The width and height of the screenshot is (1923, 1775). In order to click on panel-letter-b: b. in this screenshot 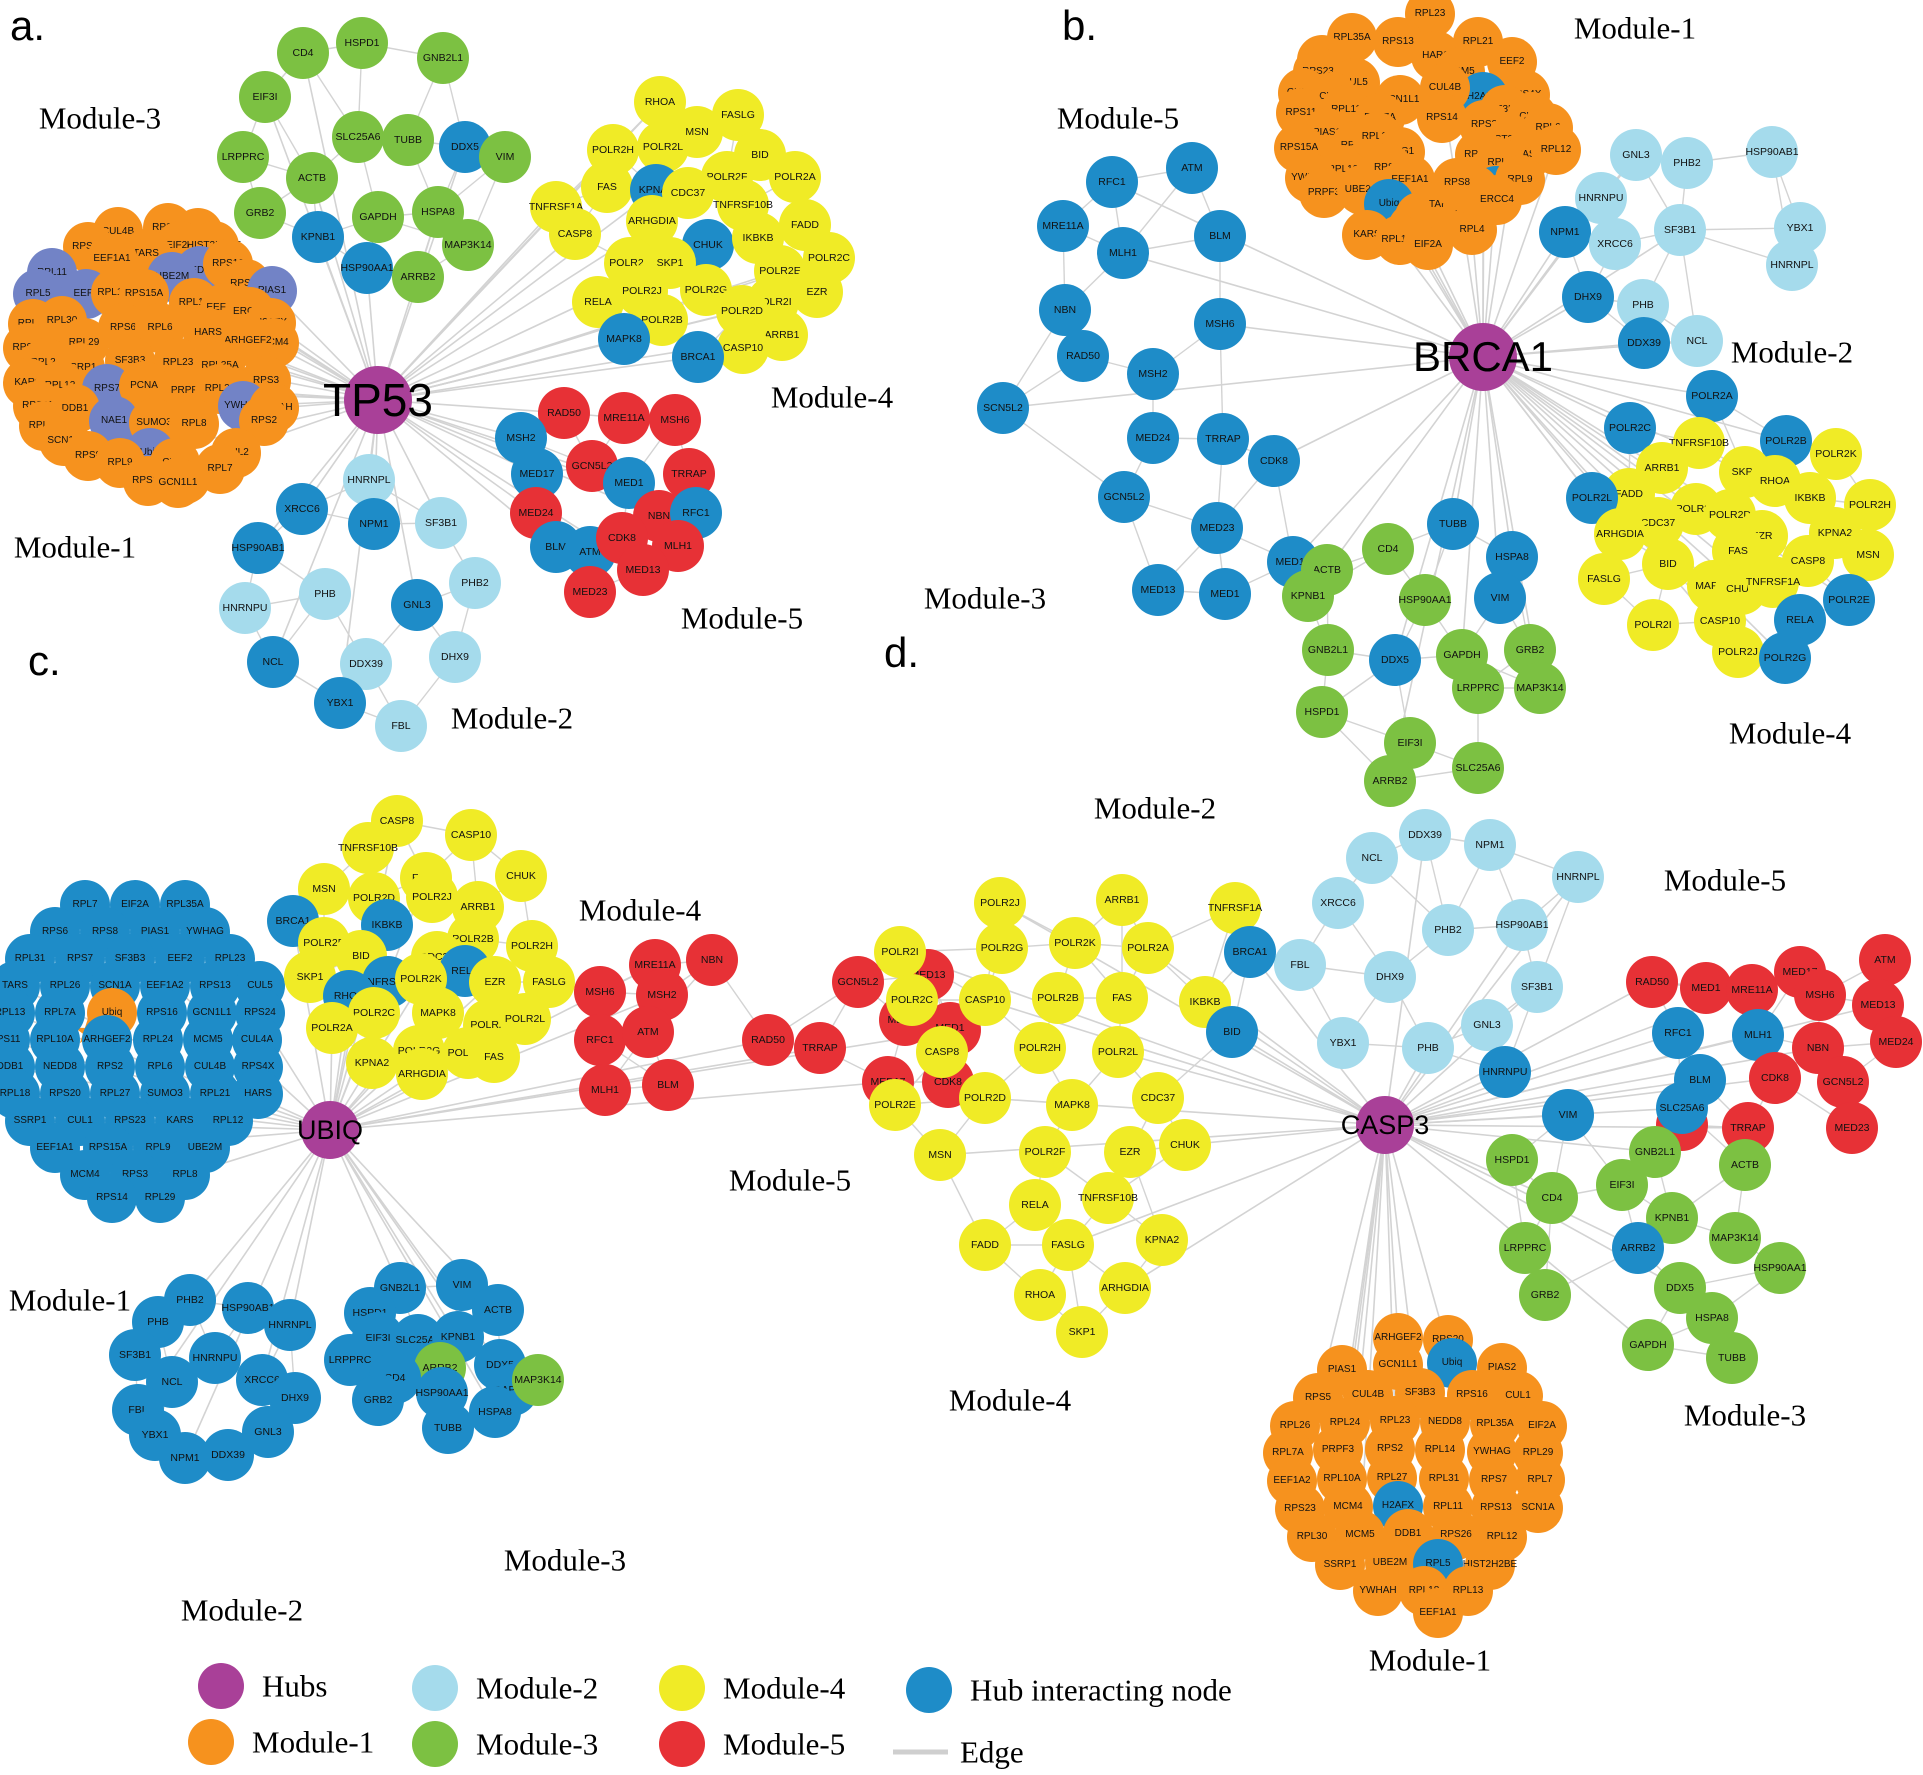, I will do `click(1080, 25)`.